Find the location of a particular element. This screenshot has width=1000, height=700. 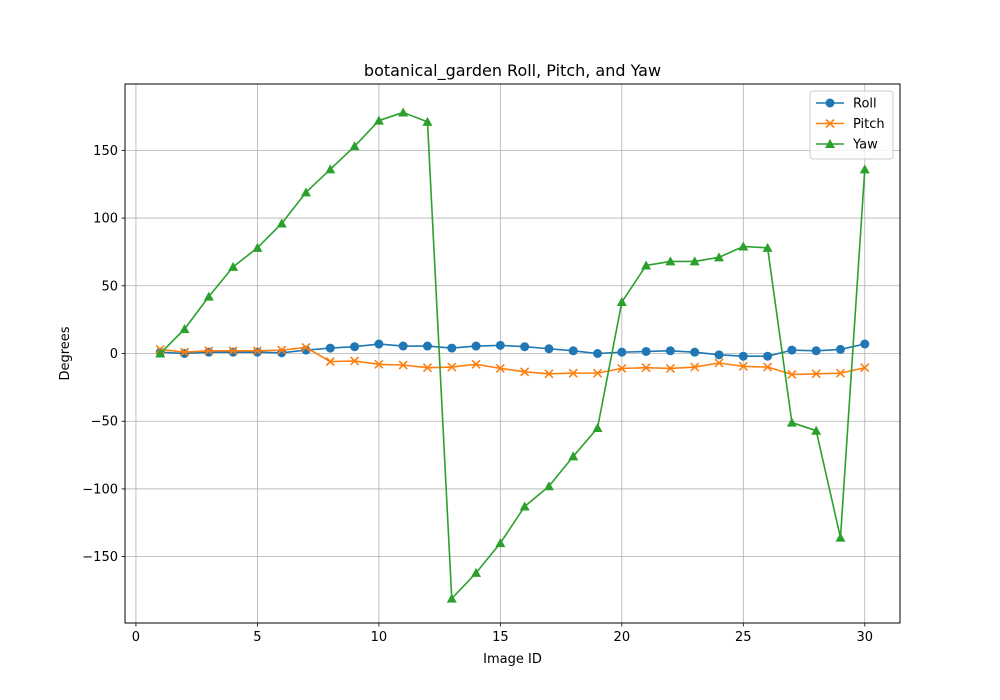

y-tick-label: 50 is located at coordinates (109, 286).